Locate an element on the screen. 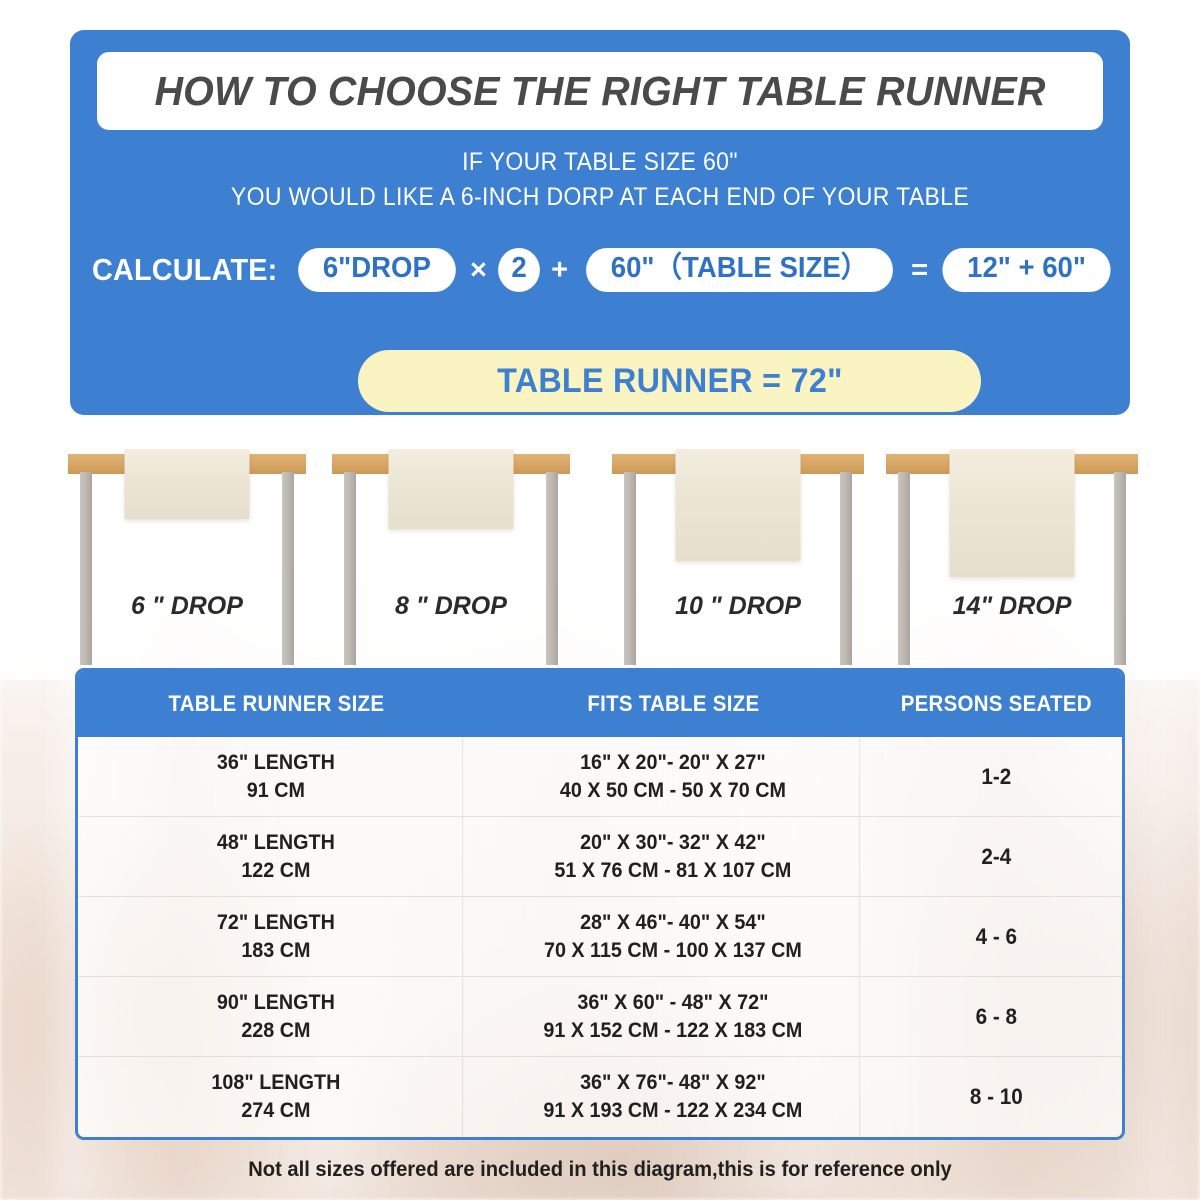  fits-cm: 91 X 152 CM - 122 X 183 CM is located at coordinates (673, 1030).